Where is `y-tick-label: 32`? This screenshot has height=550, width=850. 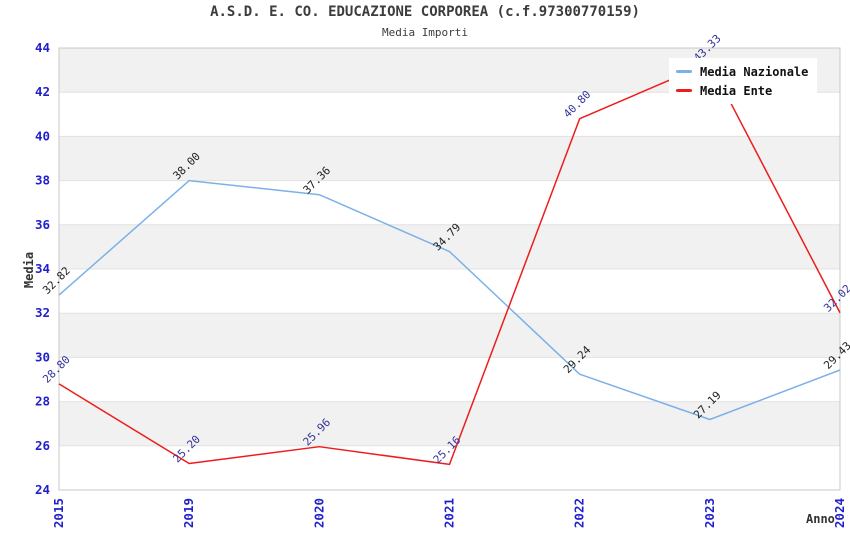
y-tick-label: 32 is located at coordinates (42, 312).